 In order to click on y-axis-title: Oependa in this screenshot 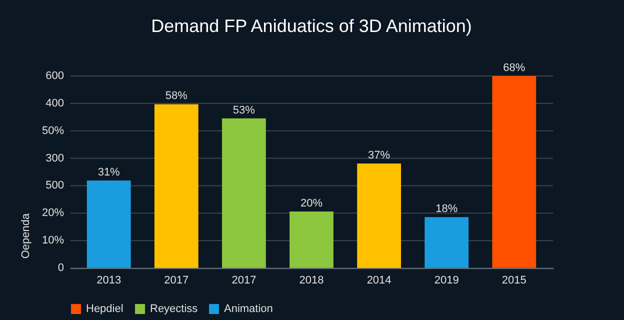, I will do `click(26, 235)`.